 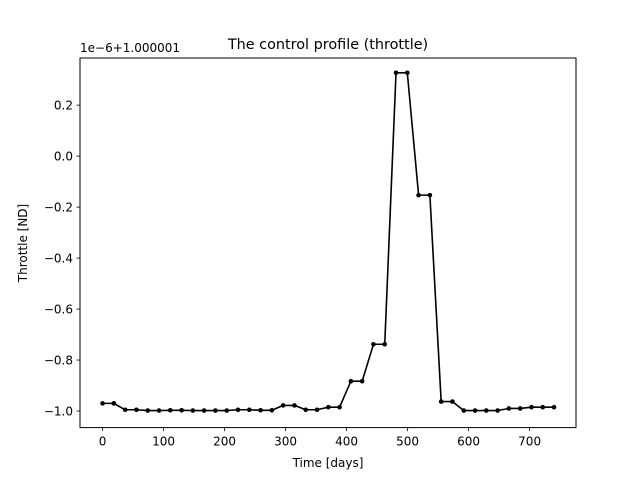 I want to click on x-tick-label: 400, so click(x=346, y=442).